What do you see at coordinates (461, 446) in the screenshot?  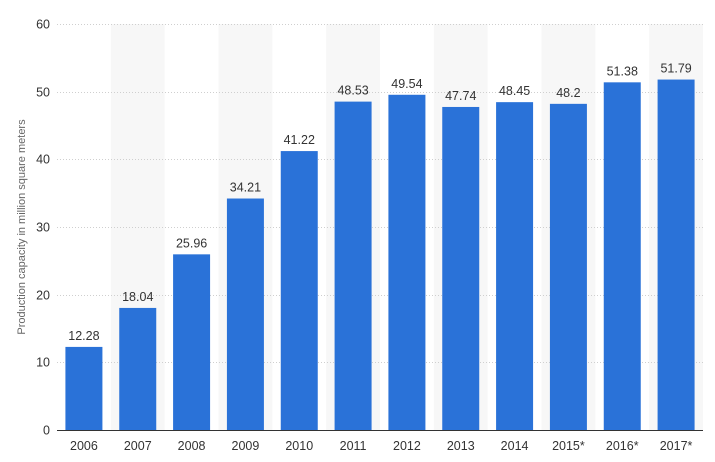 I see `x-tick-label: 2013` at bounding box center [461, 446].